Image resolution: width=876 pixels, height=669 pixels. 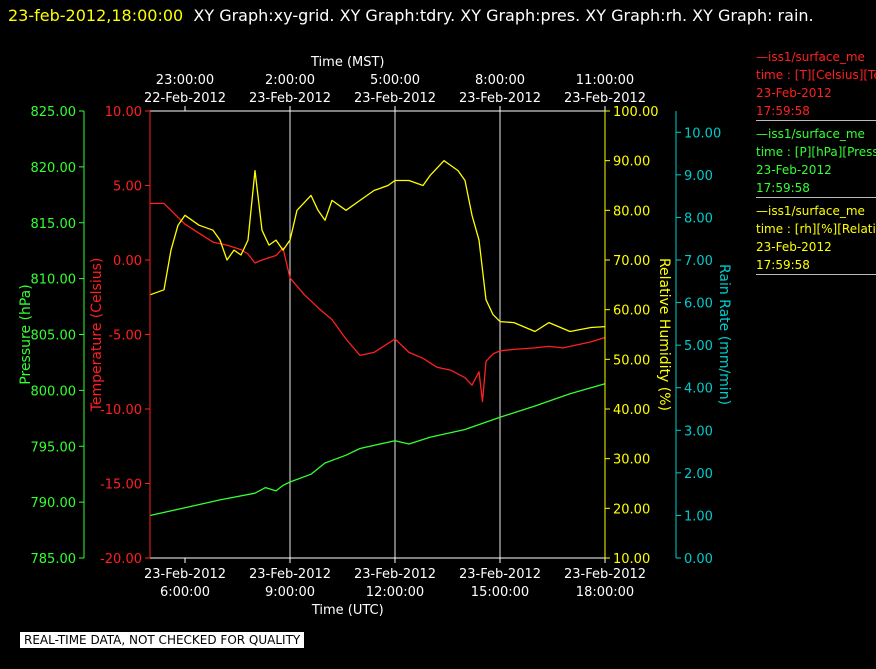 What do you see at coordinates (500, 80) in the screenshot?
I see `top-tick-time: 8:00:00` at bounding box center [500, 80].